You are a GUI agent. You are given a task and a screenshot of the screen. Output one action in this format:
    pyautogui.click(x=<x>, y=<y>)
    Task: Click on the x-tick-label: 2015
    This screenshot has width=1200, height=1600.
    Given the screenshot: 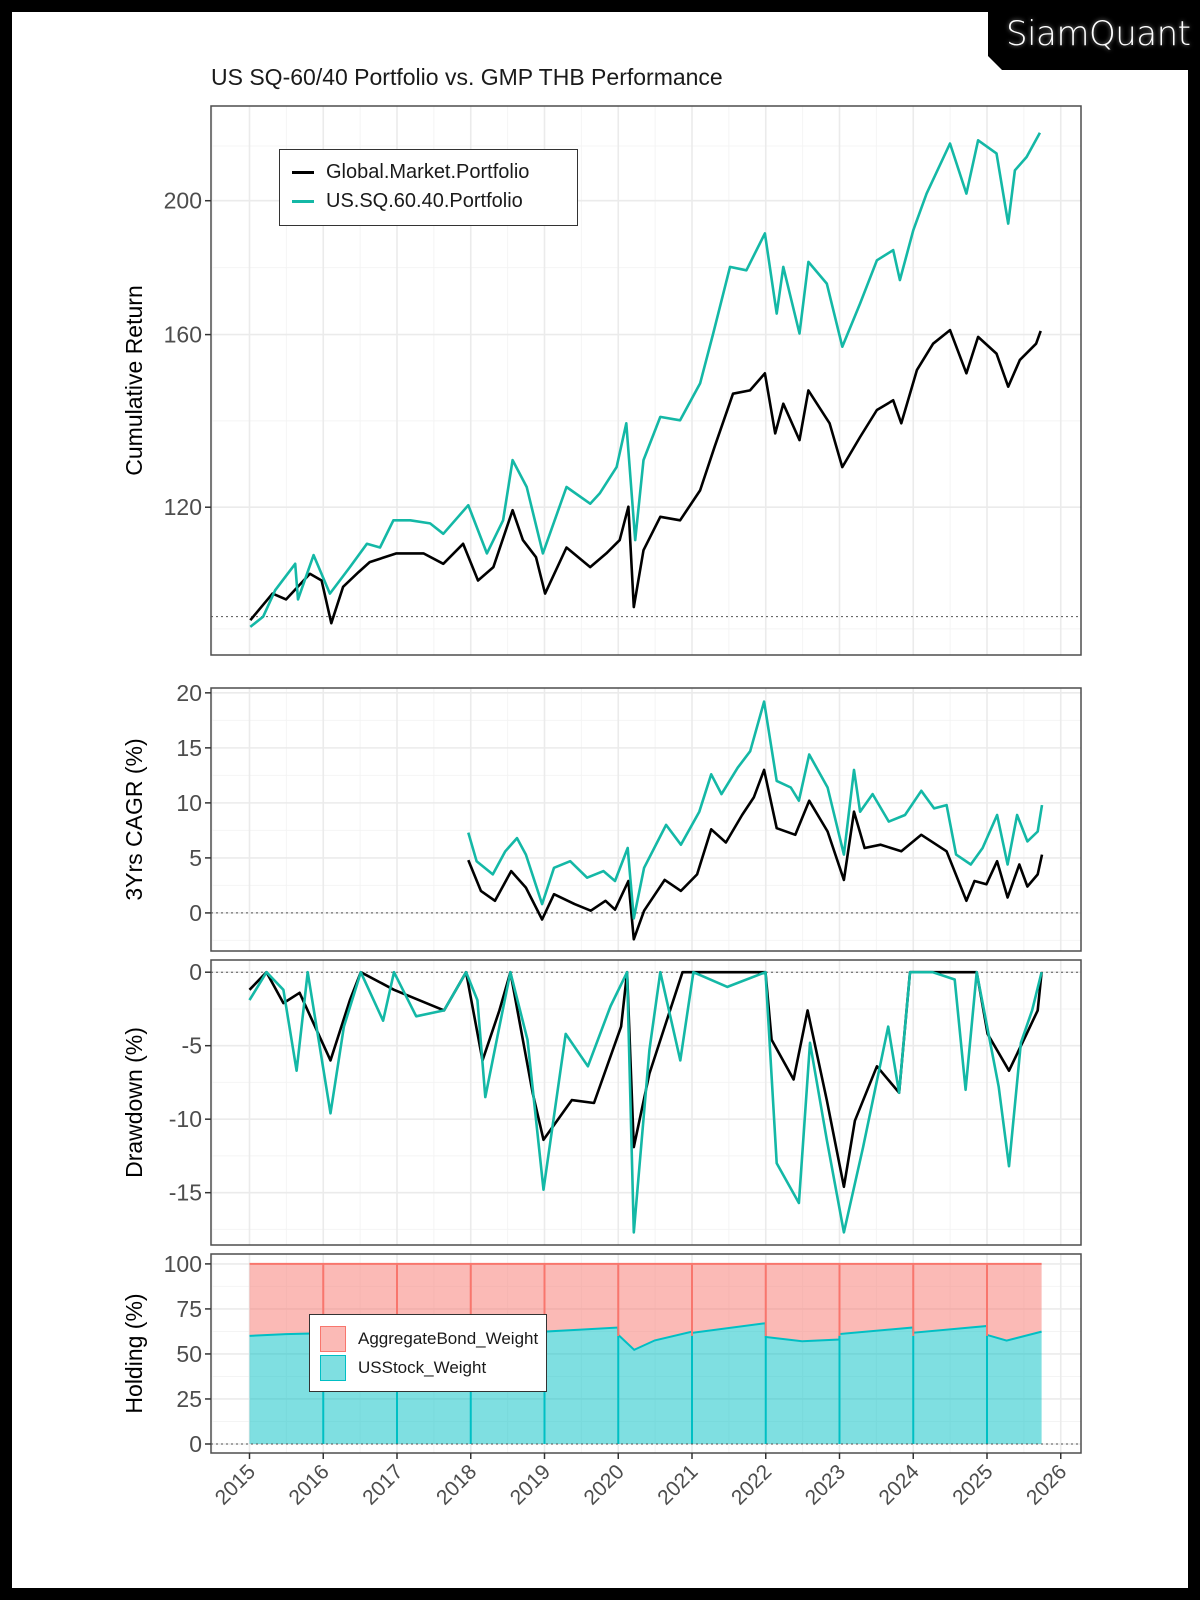 What is the action you would take?
    pyautogui.click(x=235, y=1484)
    